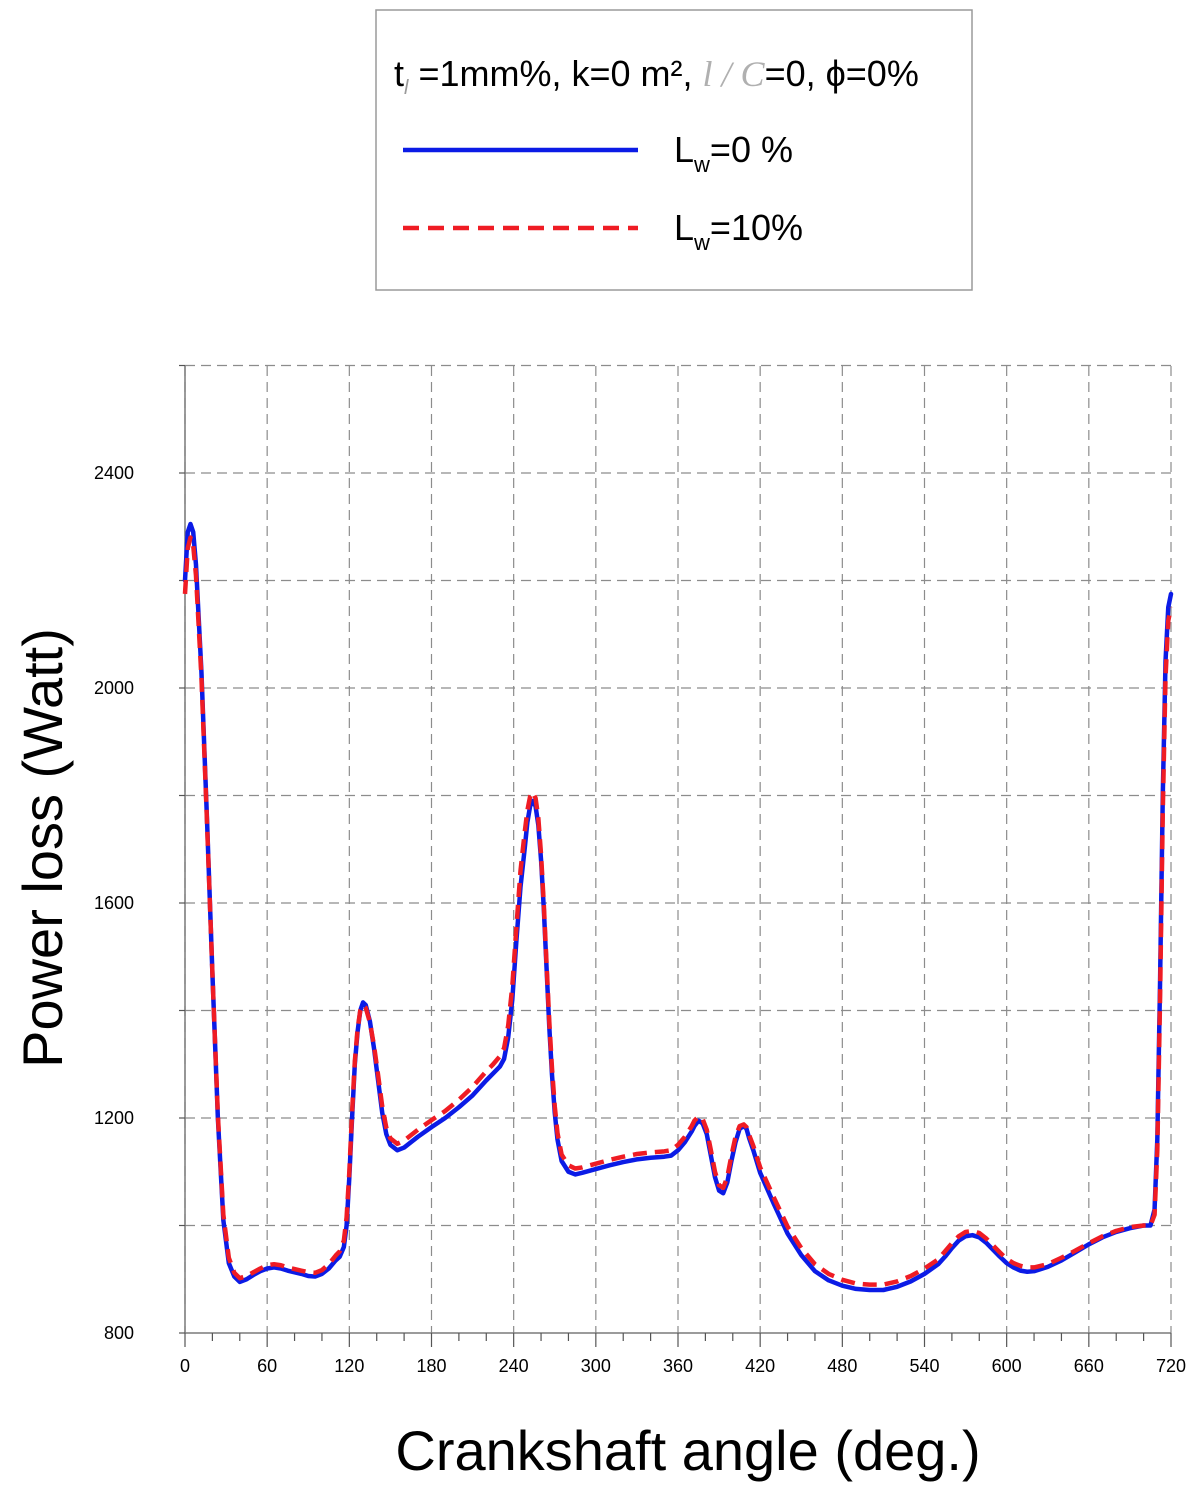  I want to click on legend-title-italic: l / C, so click(734, 74).